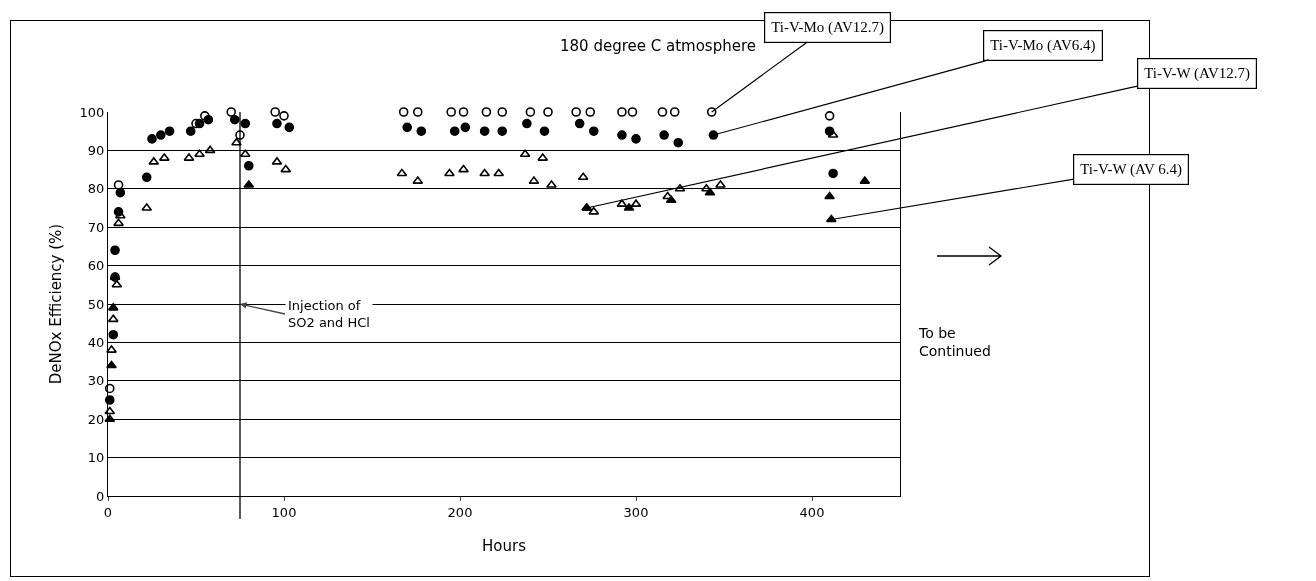 This screenshot has height=581, width=1316. I want to click on y-tick-label: 30, so click(96, 381).